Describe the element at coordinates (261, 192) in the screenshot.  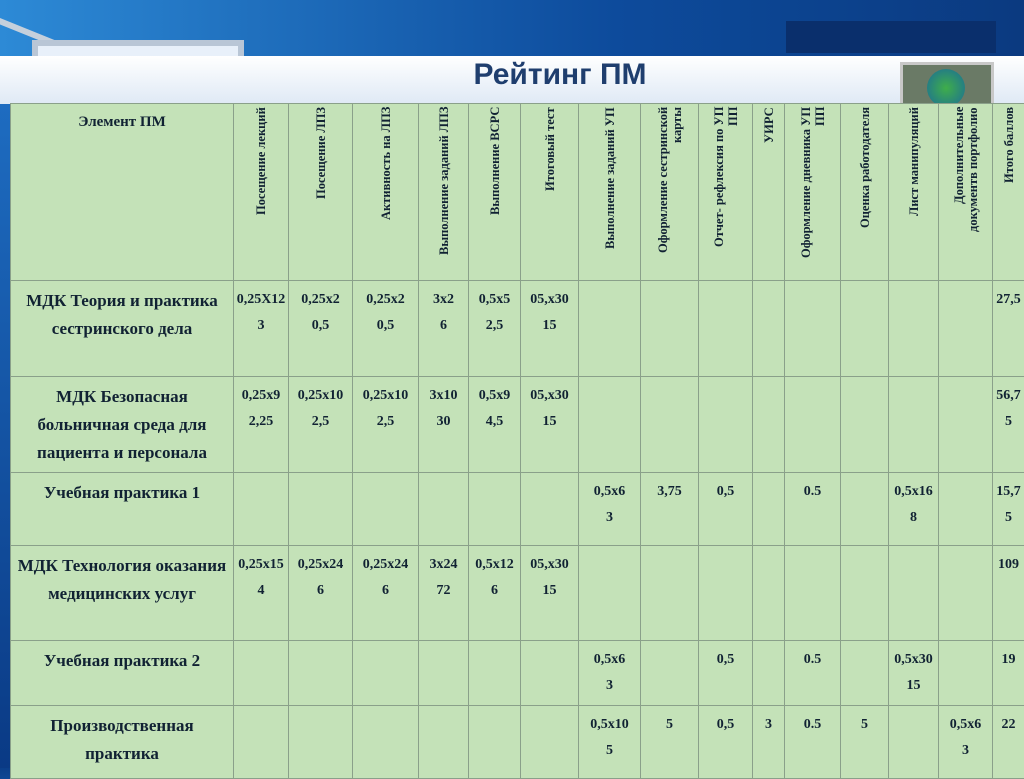
I see `header-cell: Посещение лекций` at that location.